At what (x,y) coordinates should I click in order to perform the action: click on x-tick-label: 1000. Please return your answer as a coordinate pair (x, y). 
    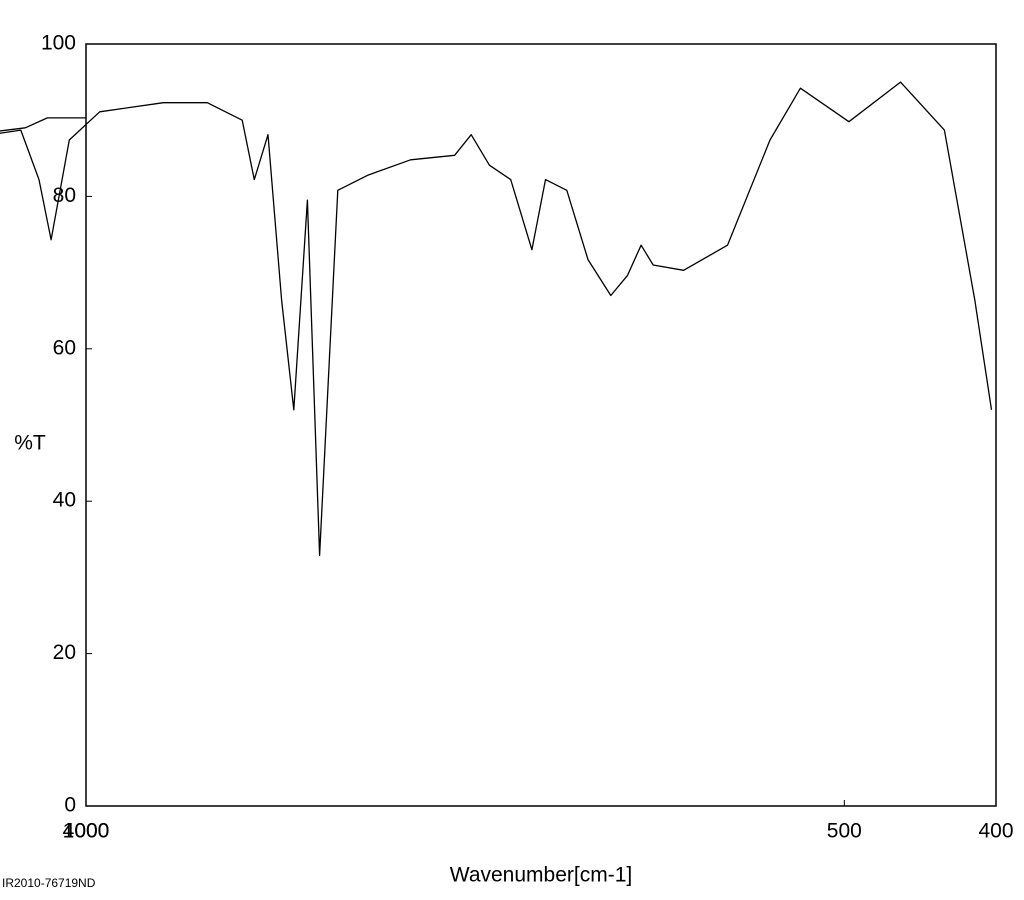
    Looking at the image, I should click on (86, 831).